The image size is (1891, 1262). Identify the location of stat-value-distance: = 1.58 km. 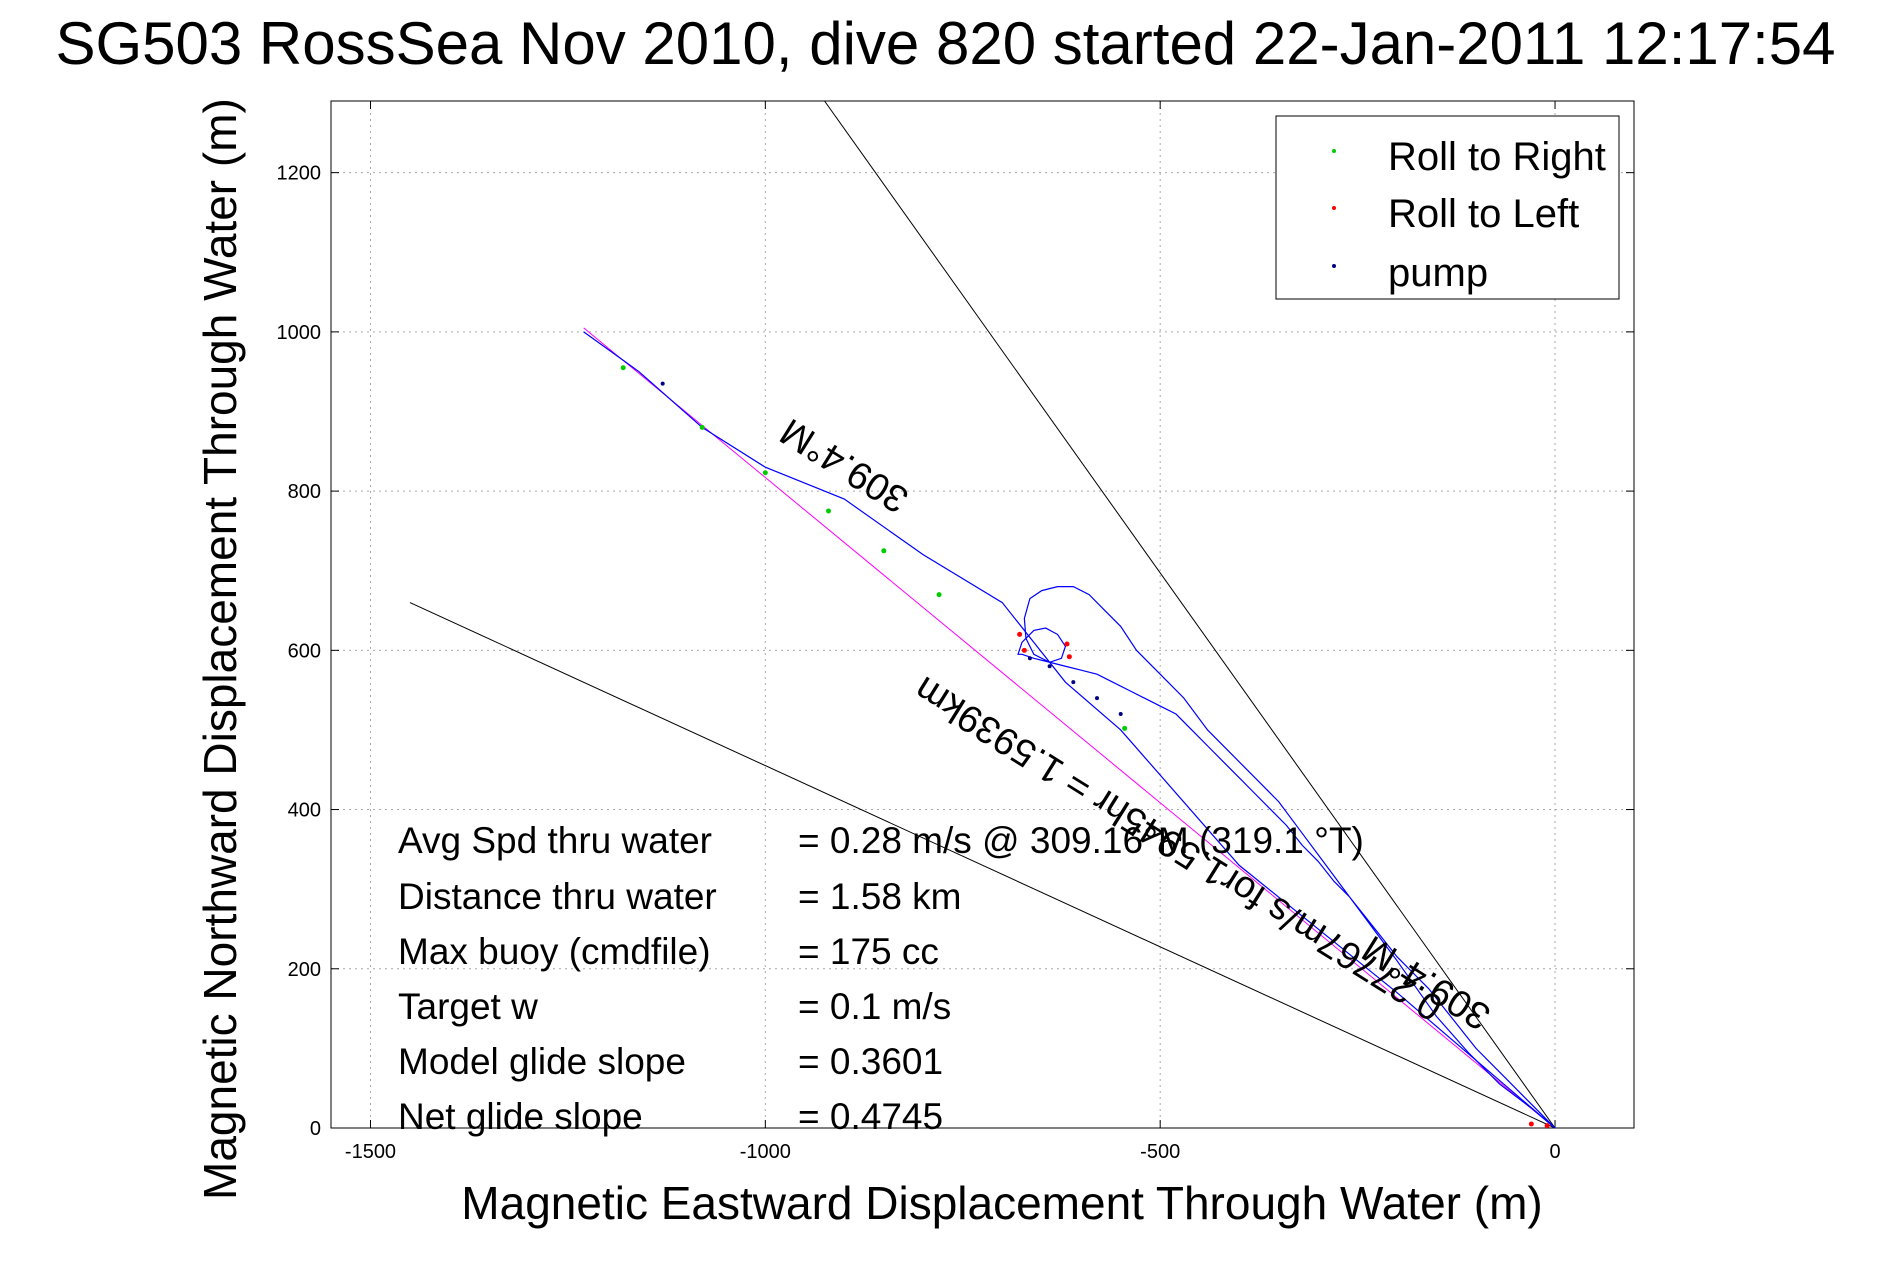
(880, 896).